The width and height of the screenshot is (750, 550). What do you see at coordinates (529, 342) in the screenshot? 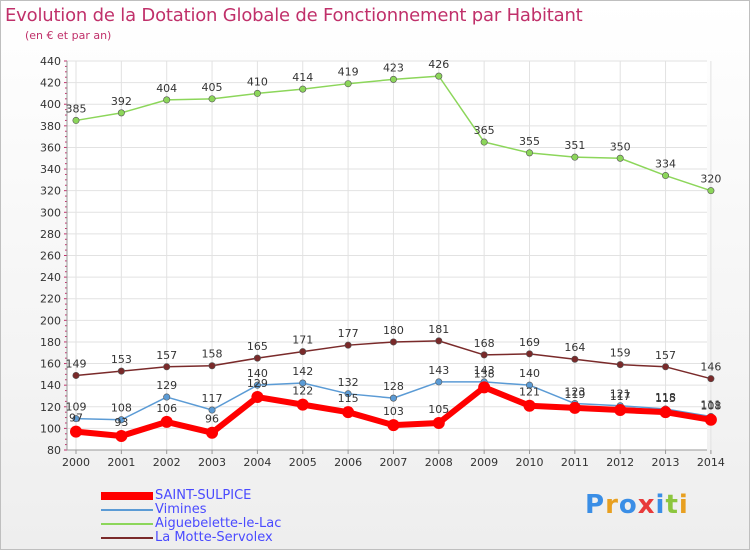
I see `data-label-la-motte-servolex: 169` at bounding box center [529, 342].